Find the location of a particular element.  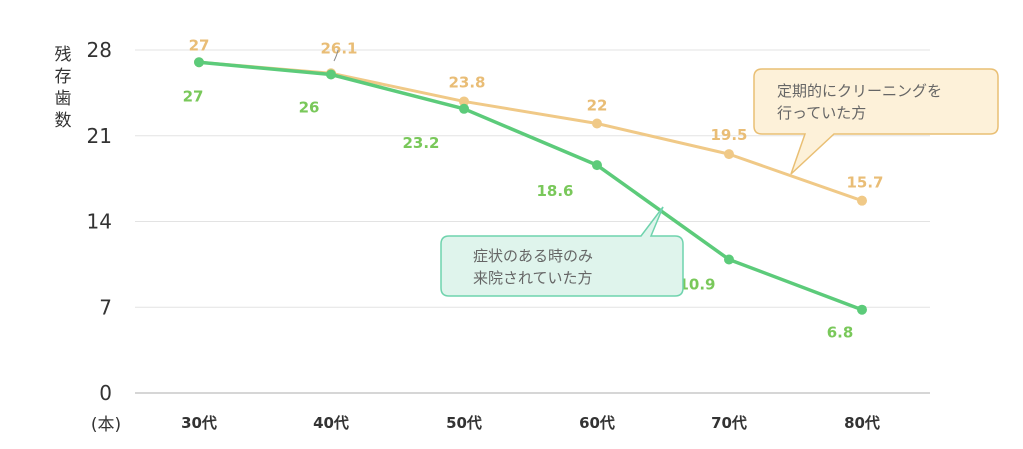

y-tick-14: 14 is located at coordinates (99, 222).